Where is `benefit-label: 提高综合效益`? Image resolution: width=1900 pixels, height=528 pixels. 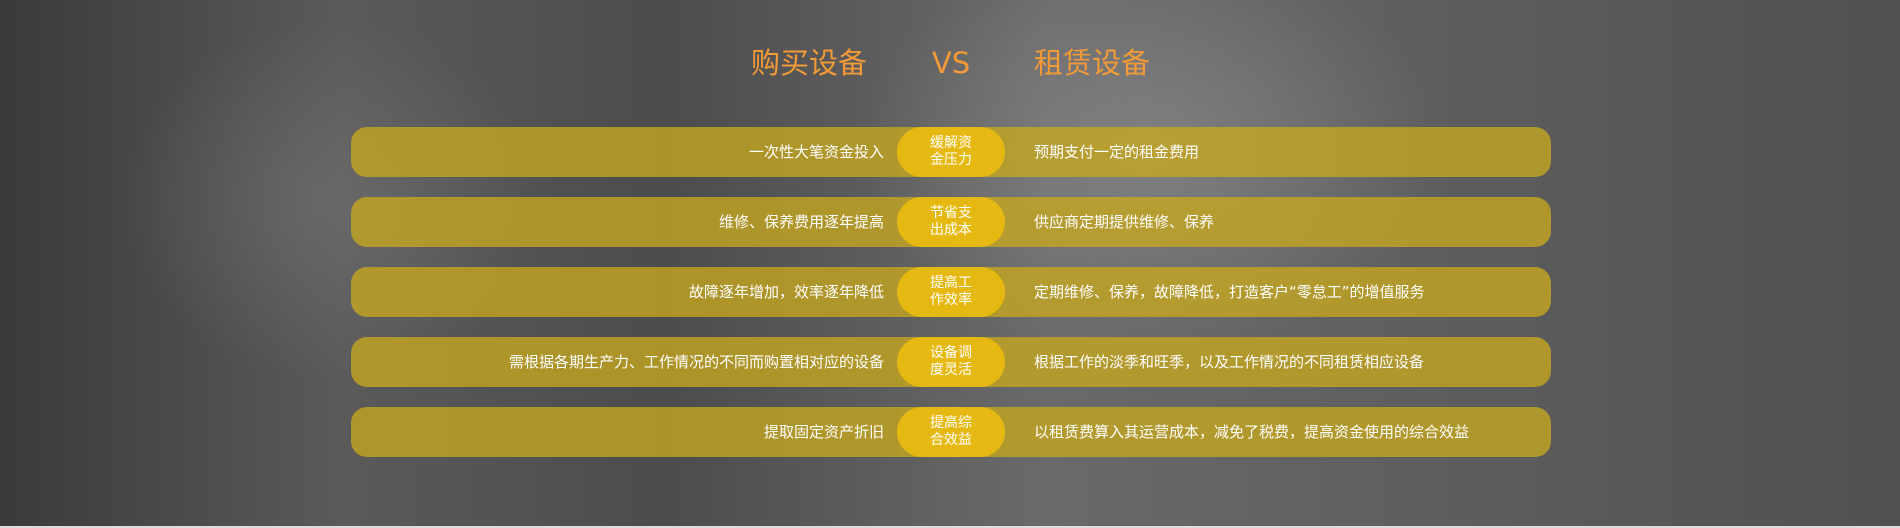
benefit-label: 提高综合效益 is located at coordinates (951, 431).